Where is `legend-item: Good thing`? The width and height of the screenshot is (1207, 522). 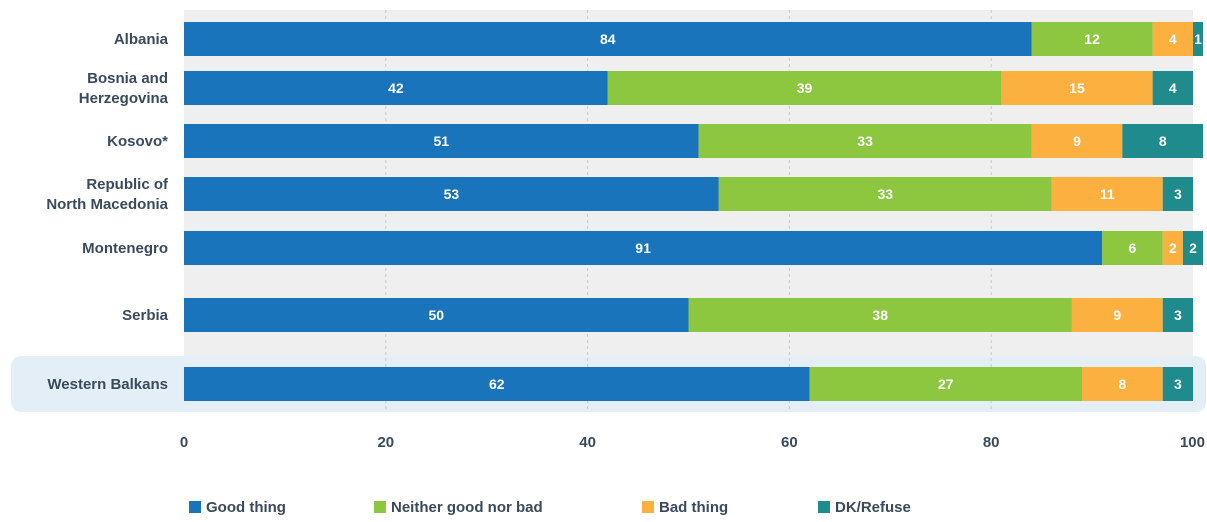 legend-item: Good thing is located at coordinates (237, 507).